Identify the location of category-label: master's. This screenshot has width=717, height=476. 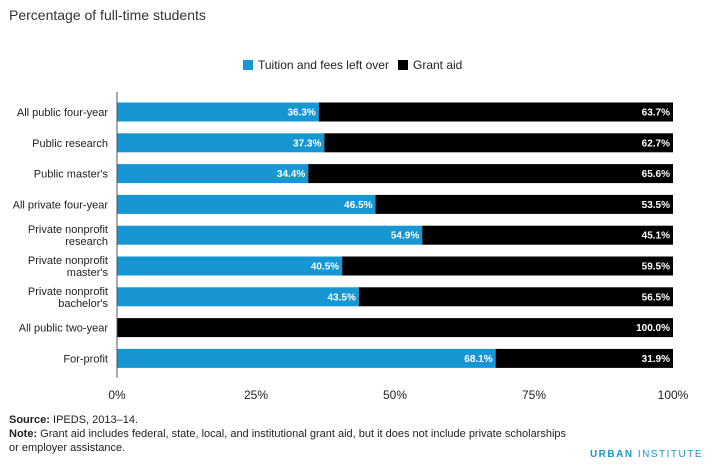
(88, 273).